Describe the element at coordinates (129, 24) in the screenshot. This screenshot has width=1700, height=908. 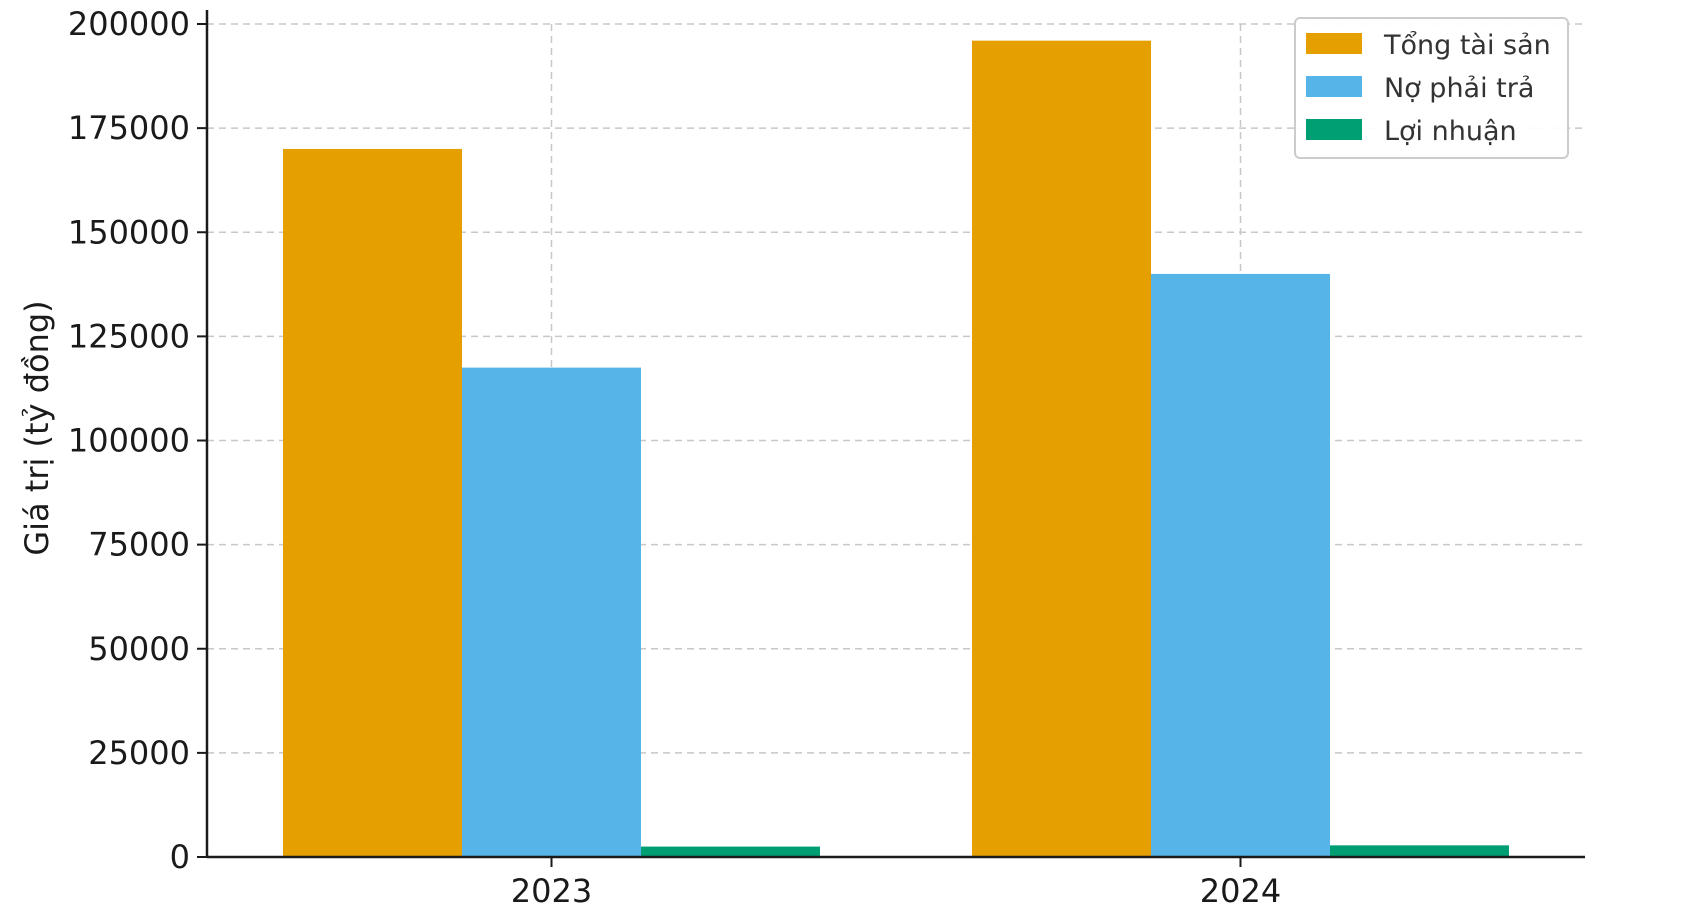
I see `y-tick-label: 200000` at that location.